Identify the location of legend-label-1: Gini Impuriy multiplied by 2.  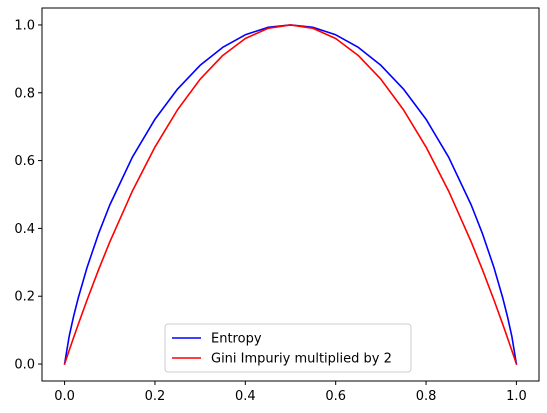
(301, 359).